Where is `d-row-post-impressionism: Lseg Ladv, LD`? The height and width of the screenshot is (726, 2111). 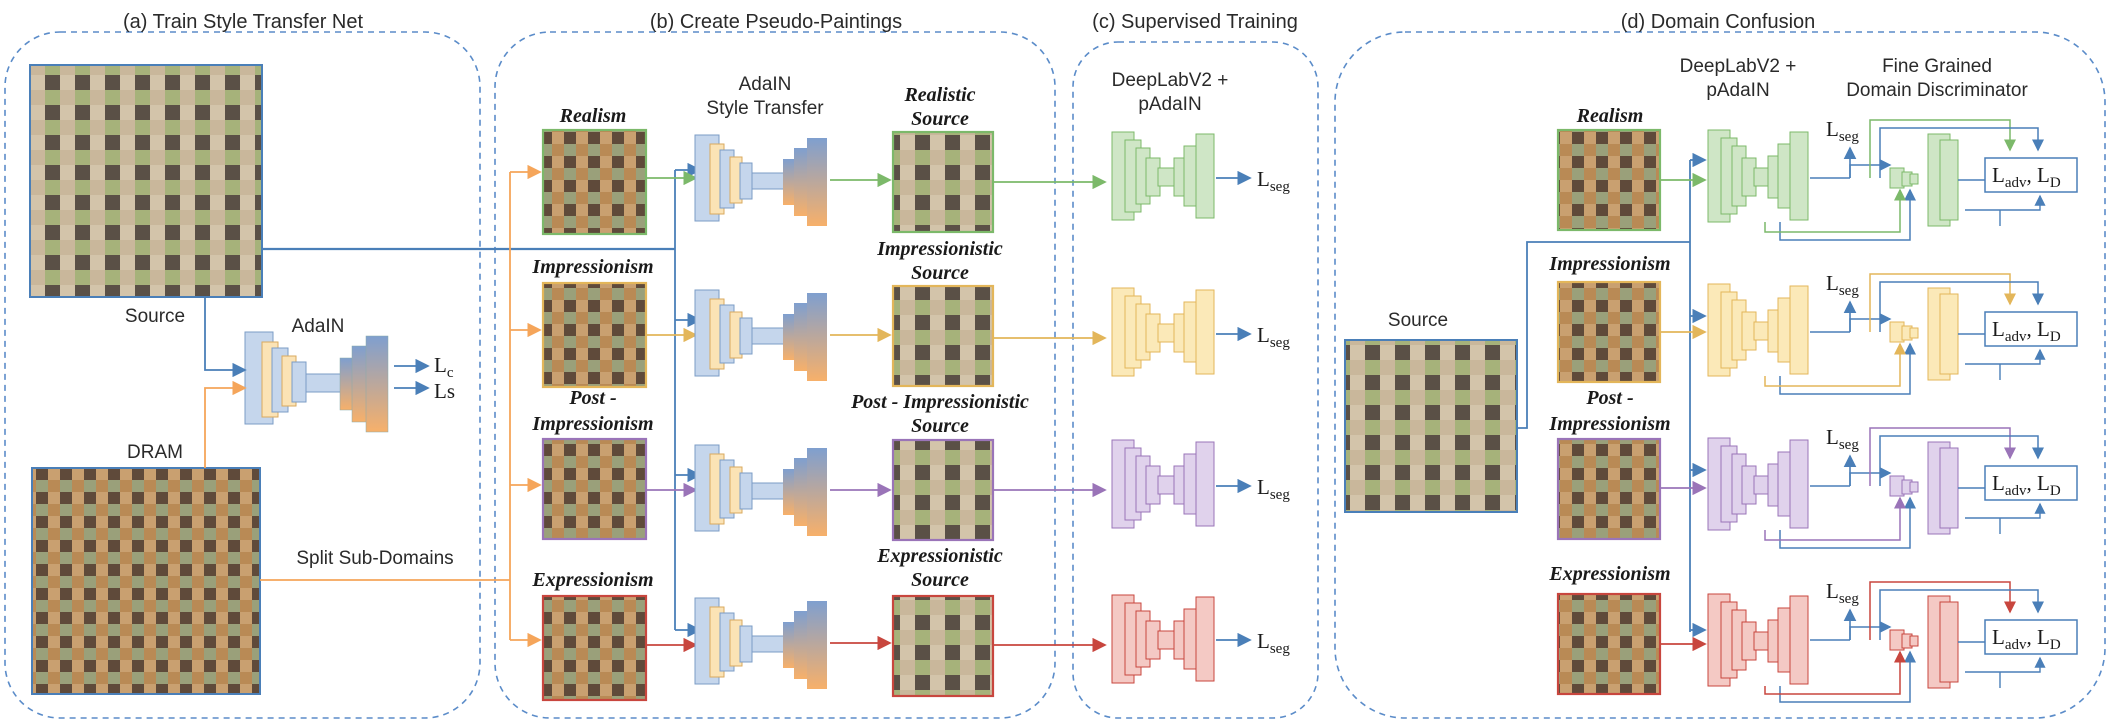
d-row-post-impressionism: Lseg Ladv, LD is located at coordinates (1892, 487).